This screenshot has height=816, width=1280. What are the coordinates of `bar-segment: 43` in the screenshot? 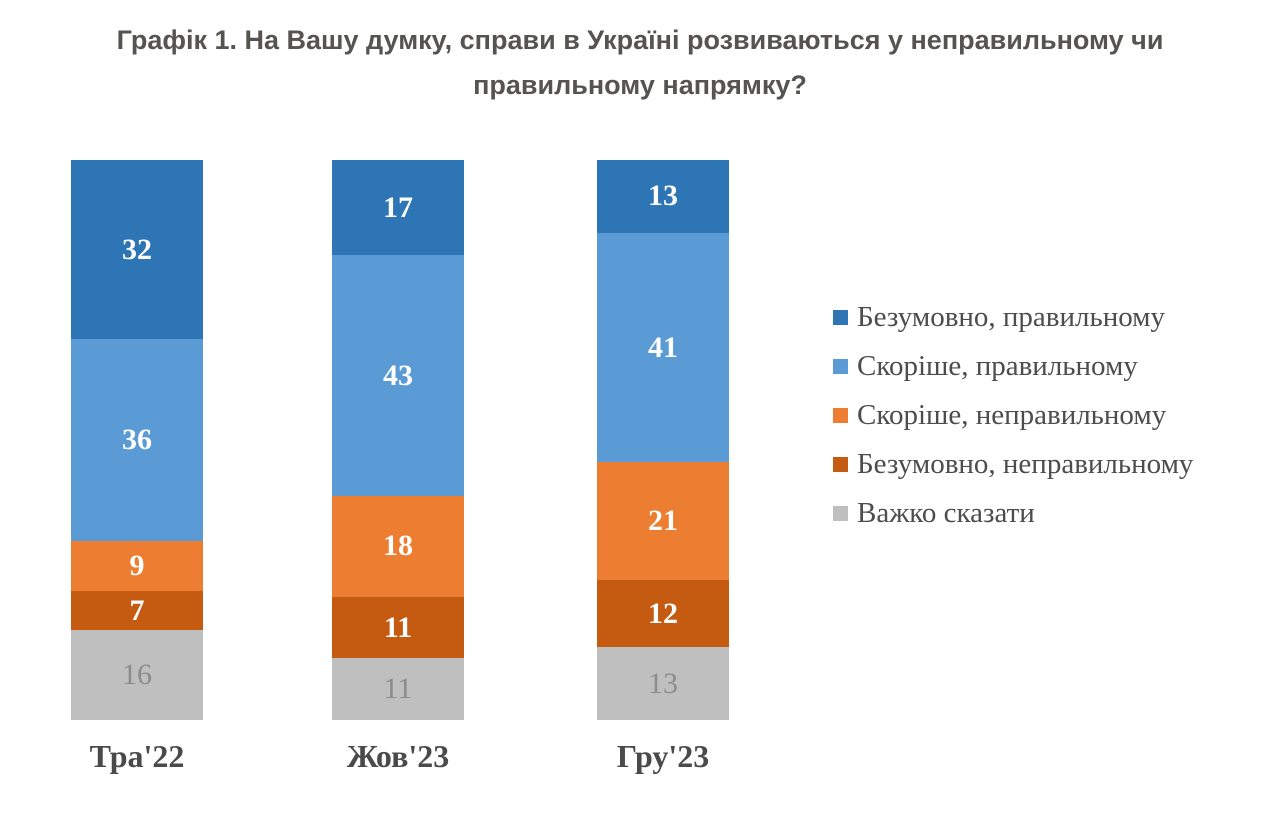 It's located at (398, 375).